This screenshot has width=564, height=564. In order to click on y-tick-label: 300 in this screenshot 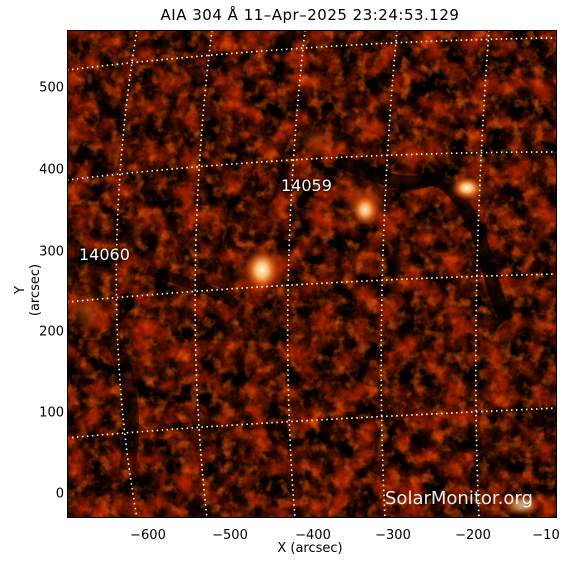, I will do `click(51, 252)`.